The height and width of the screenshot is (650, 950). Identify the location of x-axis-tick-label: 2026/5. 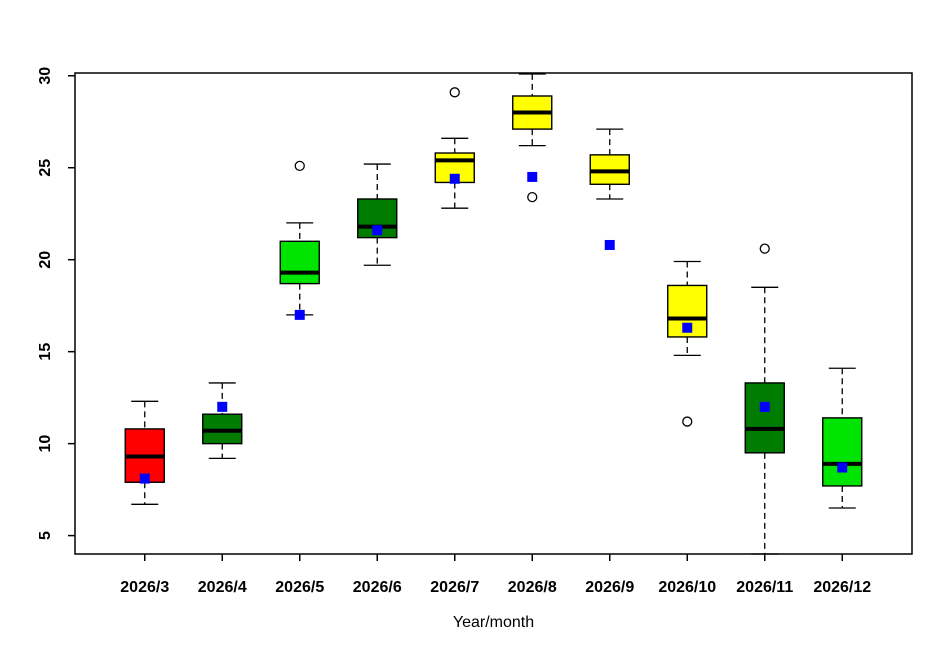
(299, 587).